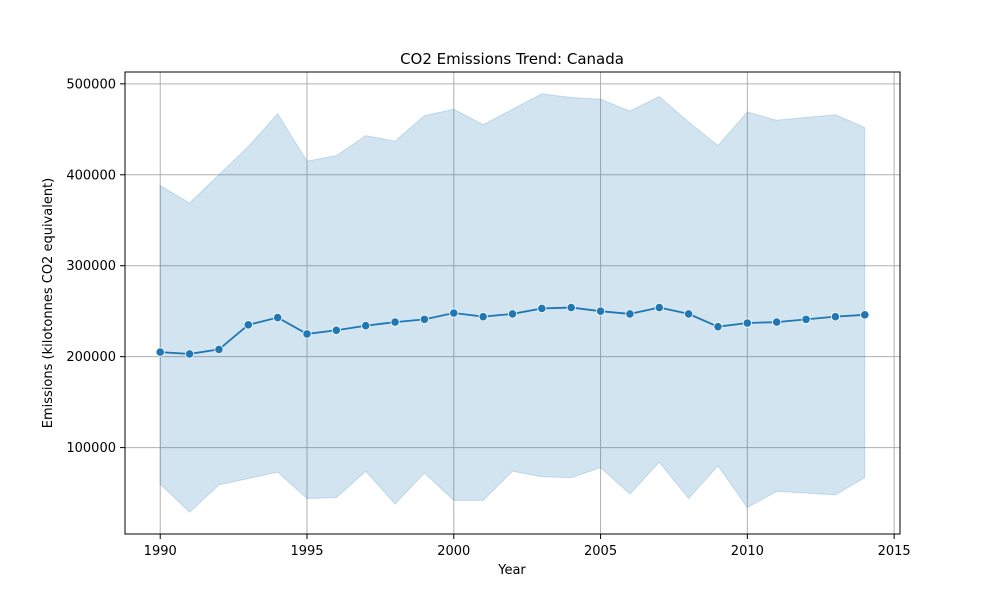 The height and width of the screenshot is (600, 1000). I want to click on y-tick-label: 200000, so click(91, 357).